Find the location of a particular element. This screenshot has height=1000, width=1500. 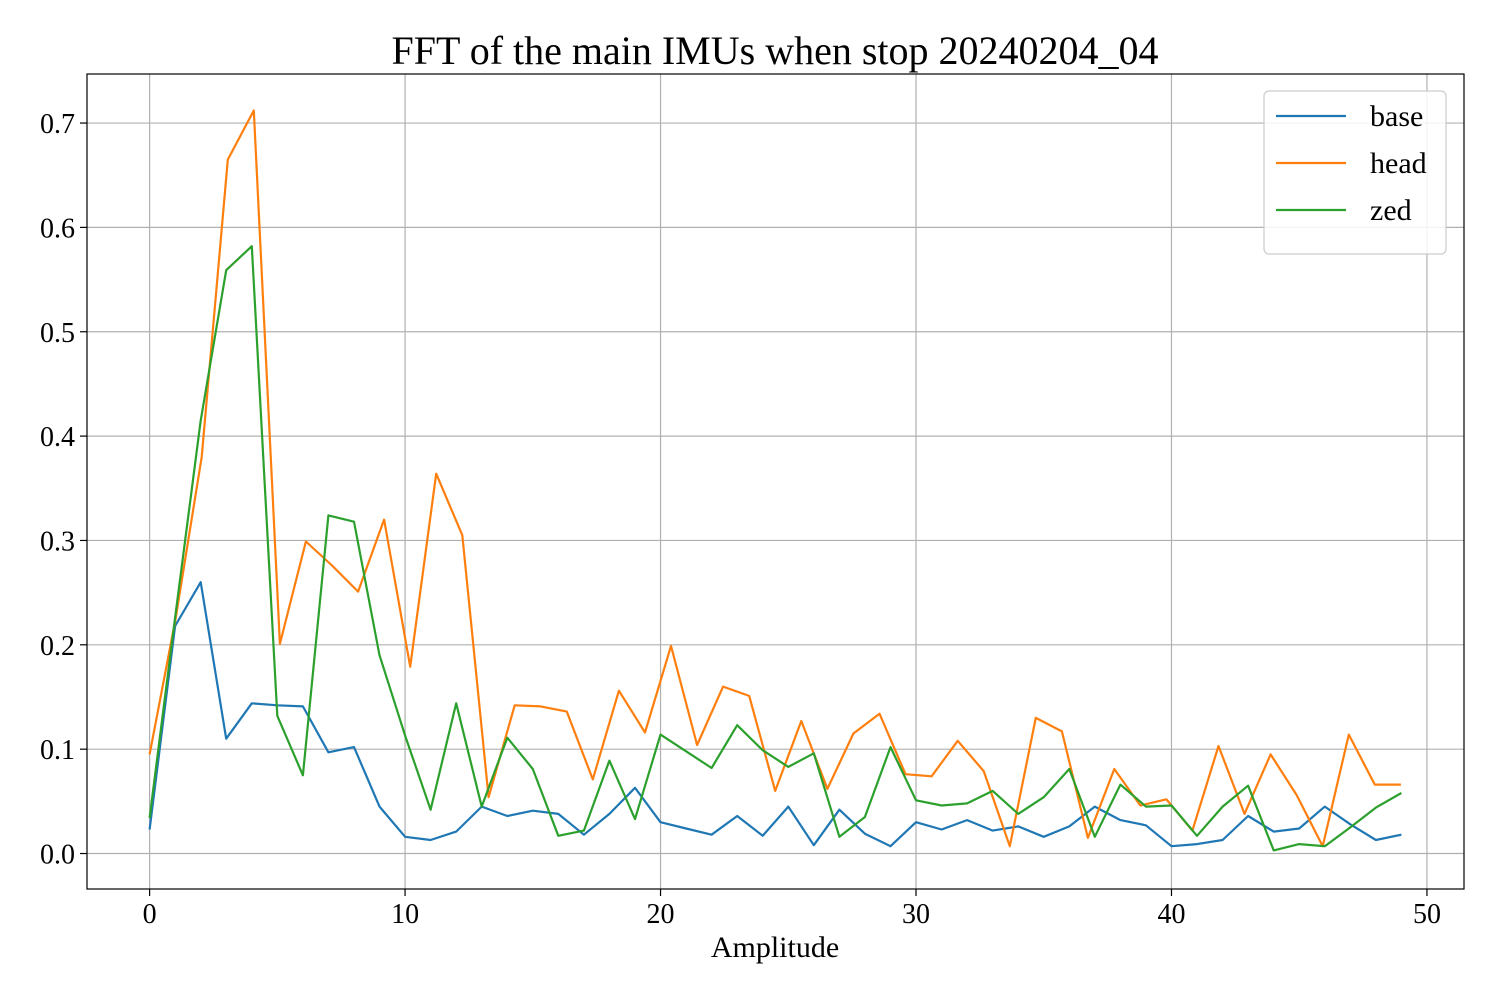

legend: base head zed is located at coordinates (1355, 172).